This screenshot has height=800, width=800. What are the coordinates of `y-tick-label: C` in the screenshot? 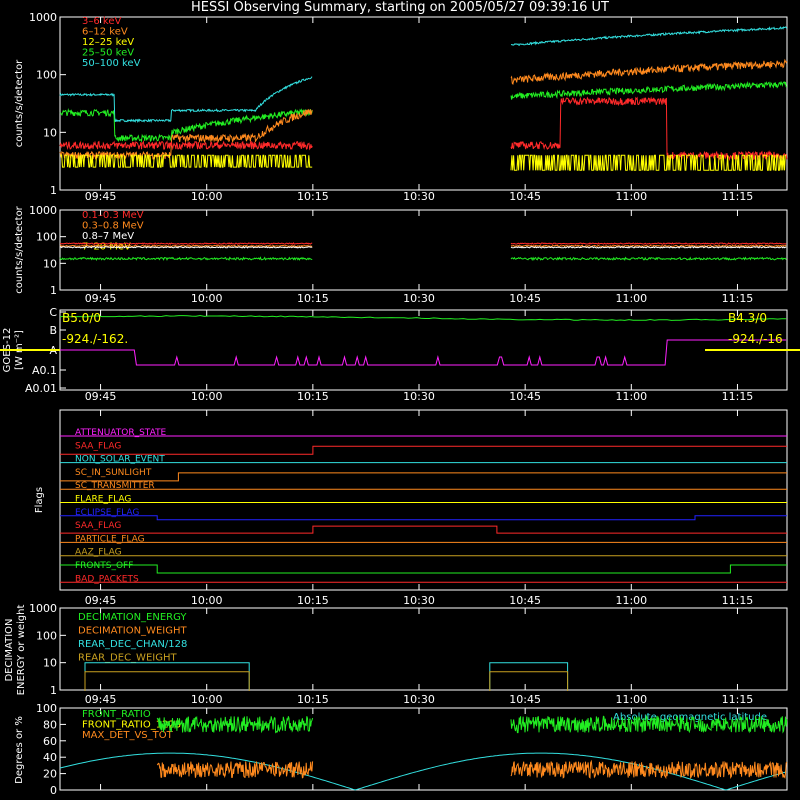 It's located at (53, 312).